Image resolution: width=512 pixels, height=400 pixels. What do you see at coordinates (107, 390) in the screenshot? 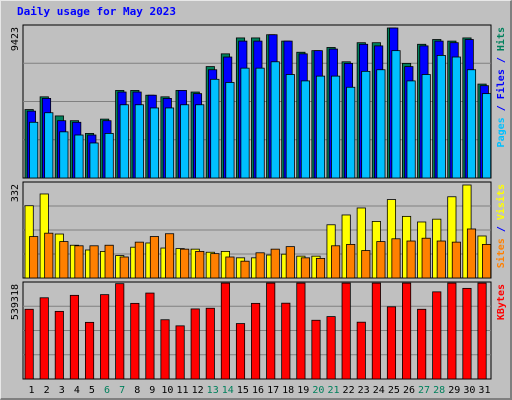
I see `x-tick-label-day-6: 6` at bounding box center [107, 390].